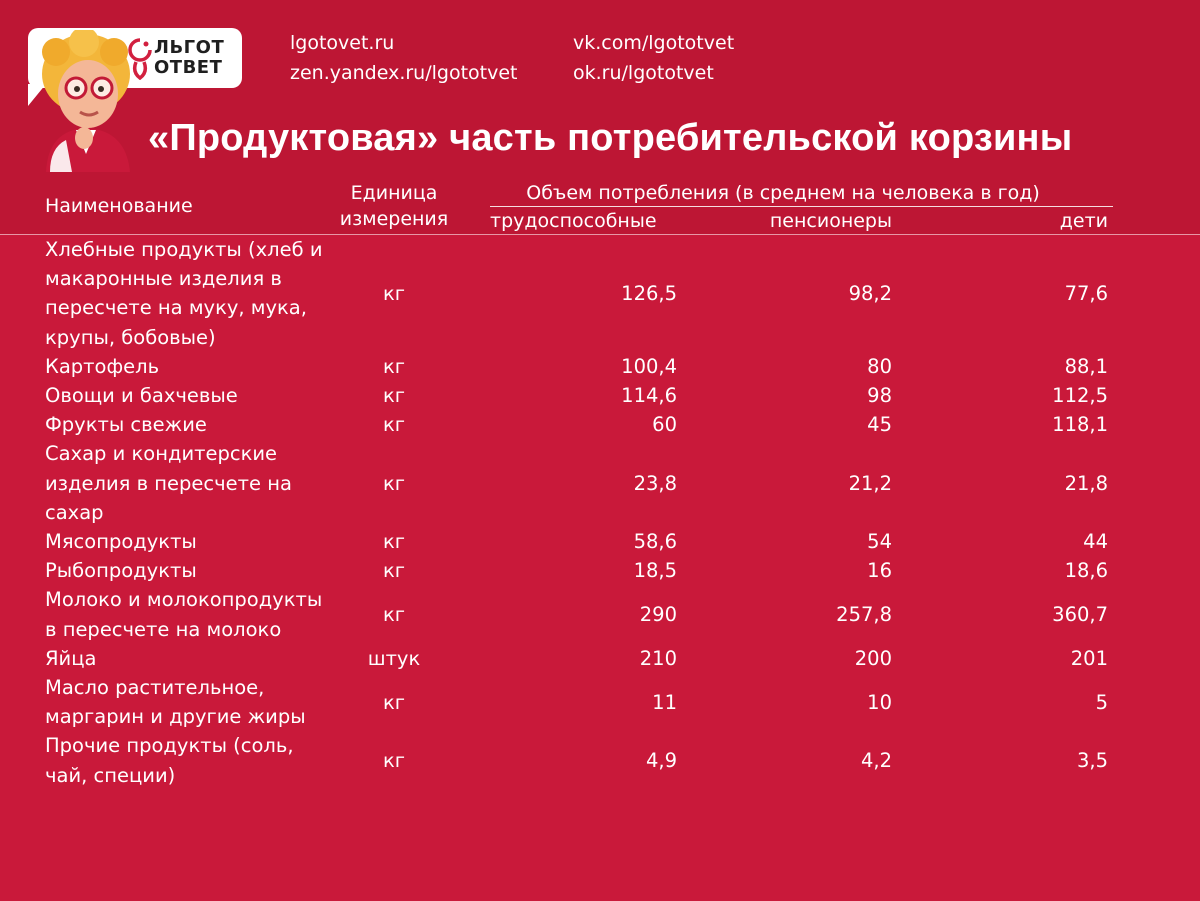 The height and width of the screenshot is (901, 1200). Describe the element at coordinates (600, 570) in the screenshot. I see `table-row: Рыбопродукты кг 18,5 16 18,6` at that location.